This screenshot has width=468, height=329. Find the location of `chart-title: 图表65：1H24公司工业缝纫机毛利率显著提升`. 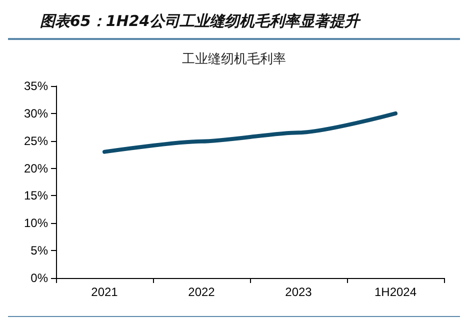

chart-title: 图表65：1H24公司工业缝纫机毛利率显著提升 is located at coordinates (200, 21).